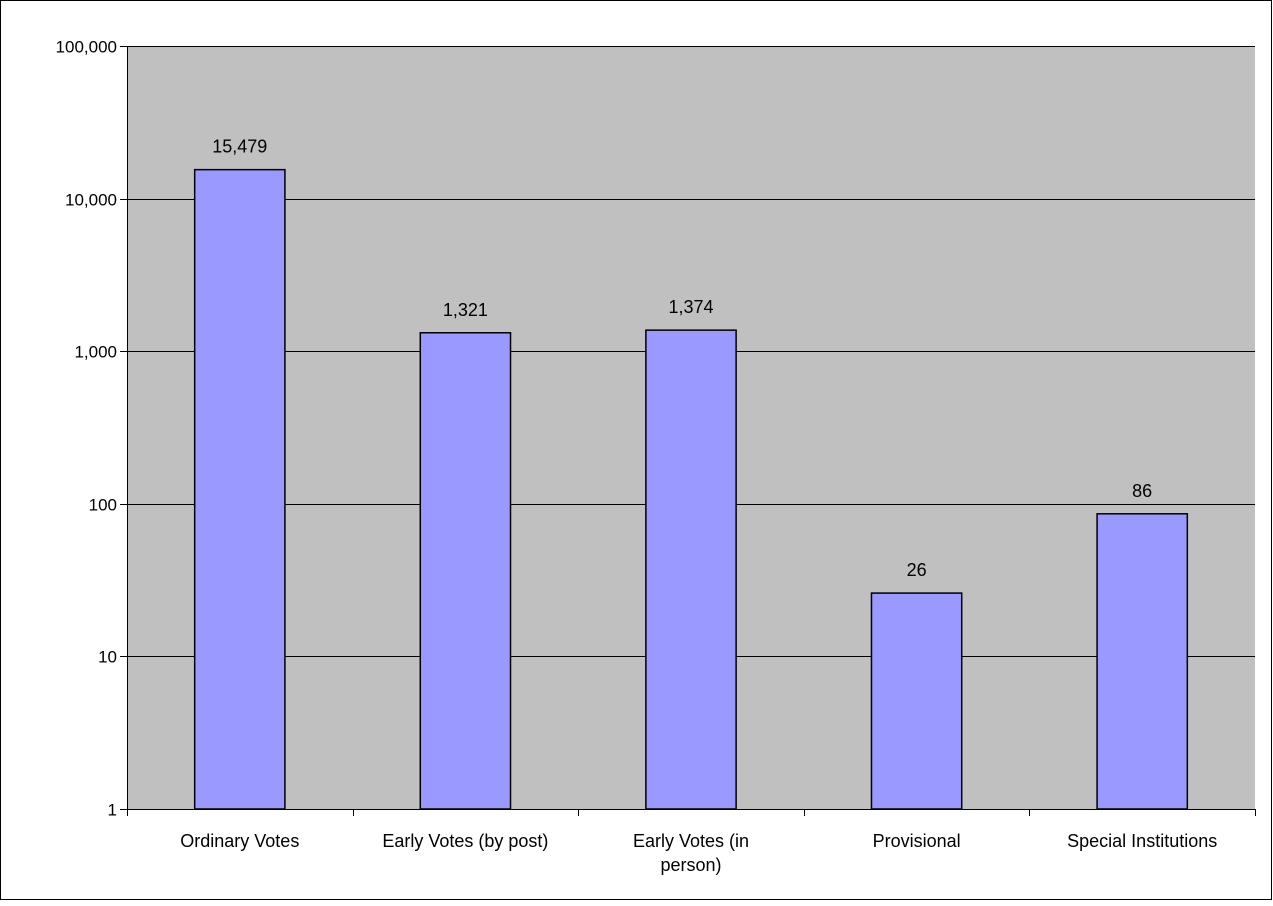 The width and height of the screenshot is (1273, 906). Describe the element at coordinates (917, 841) in the screenshot. I see `x-tick-label: Provisional` at that location.